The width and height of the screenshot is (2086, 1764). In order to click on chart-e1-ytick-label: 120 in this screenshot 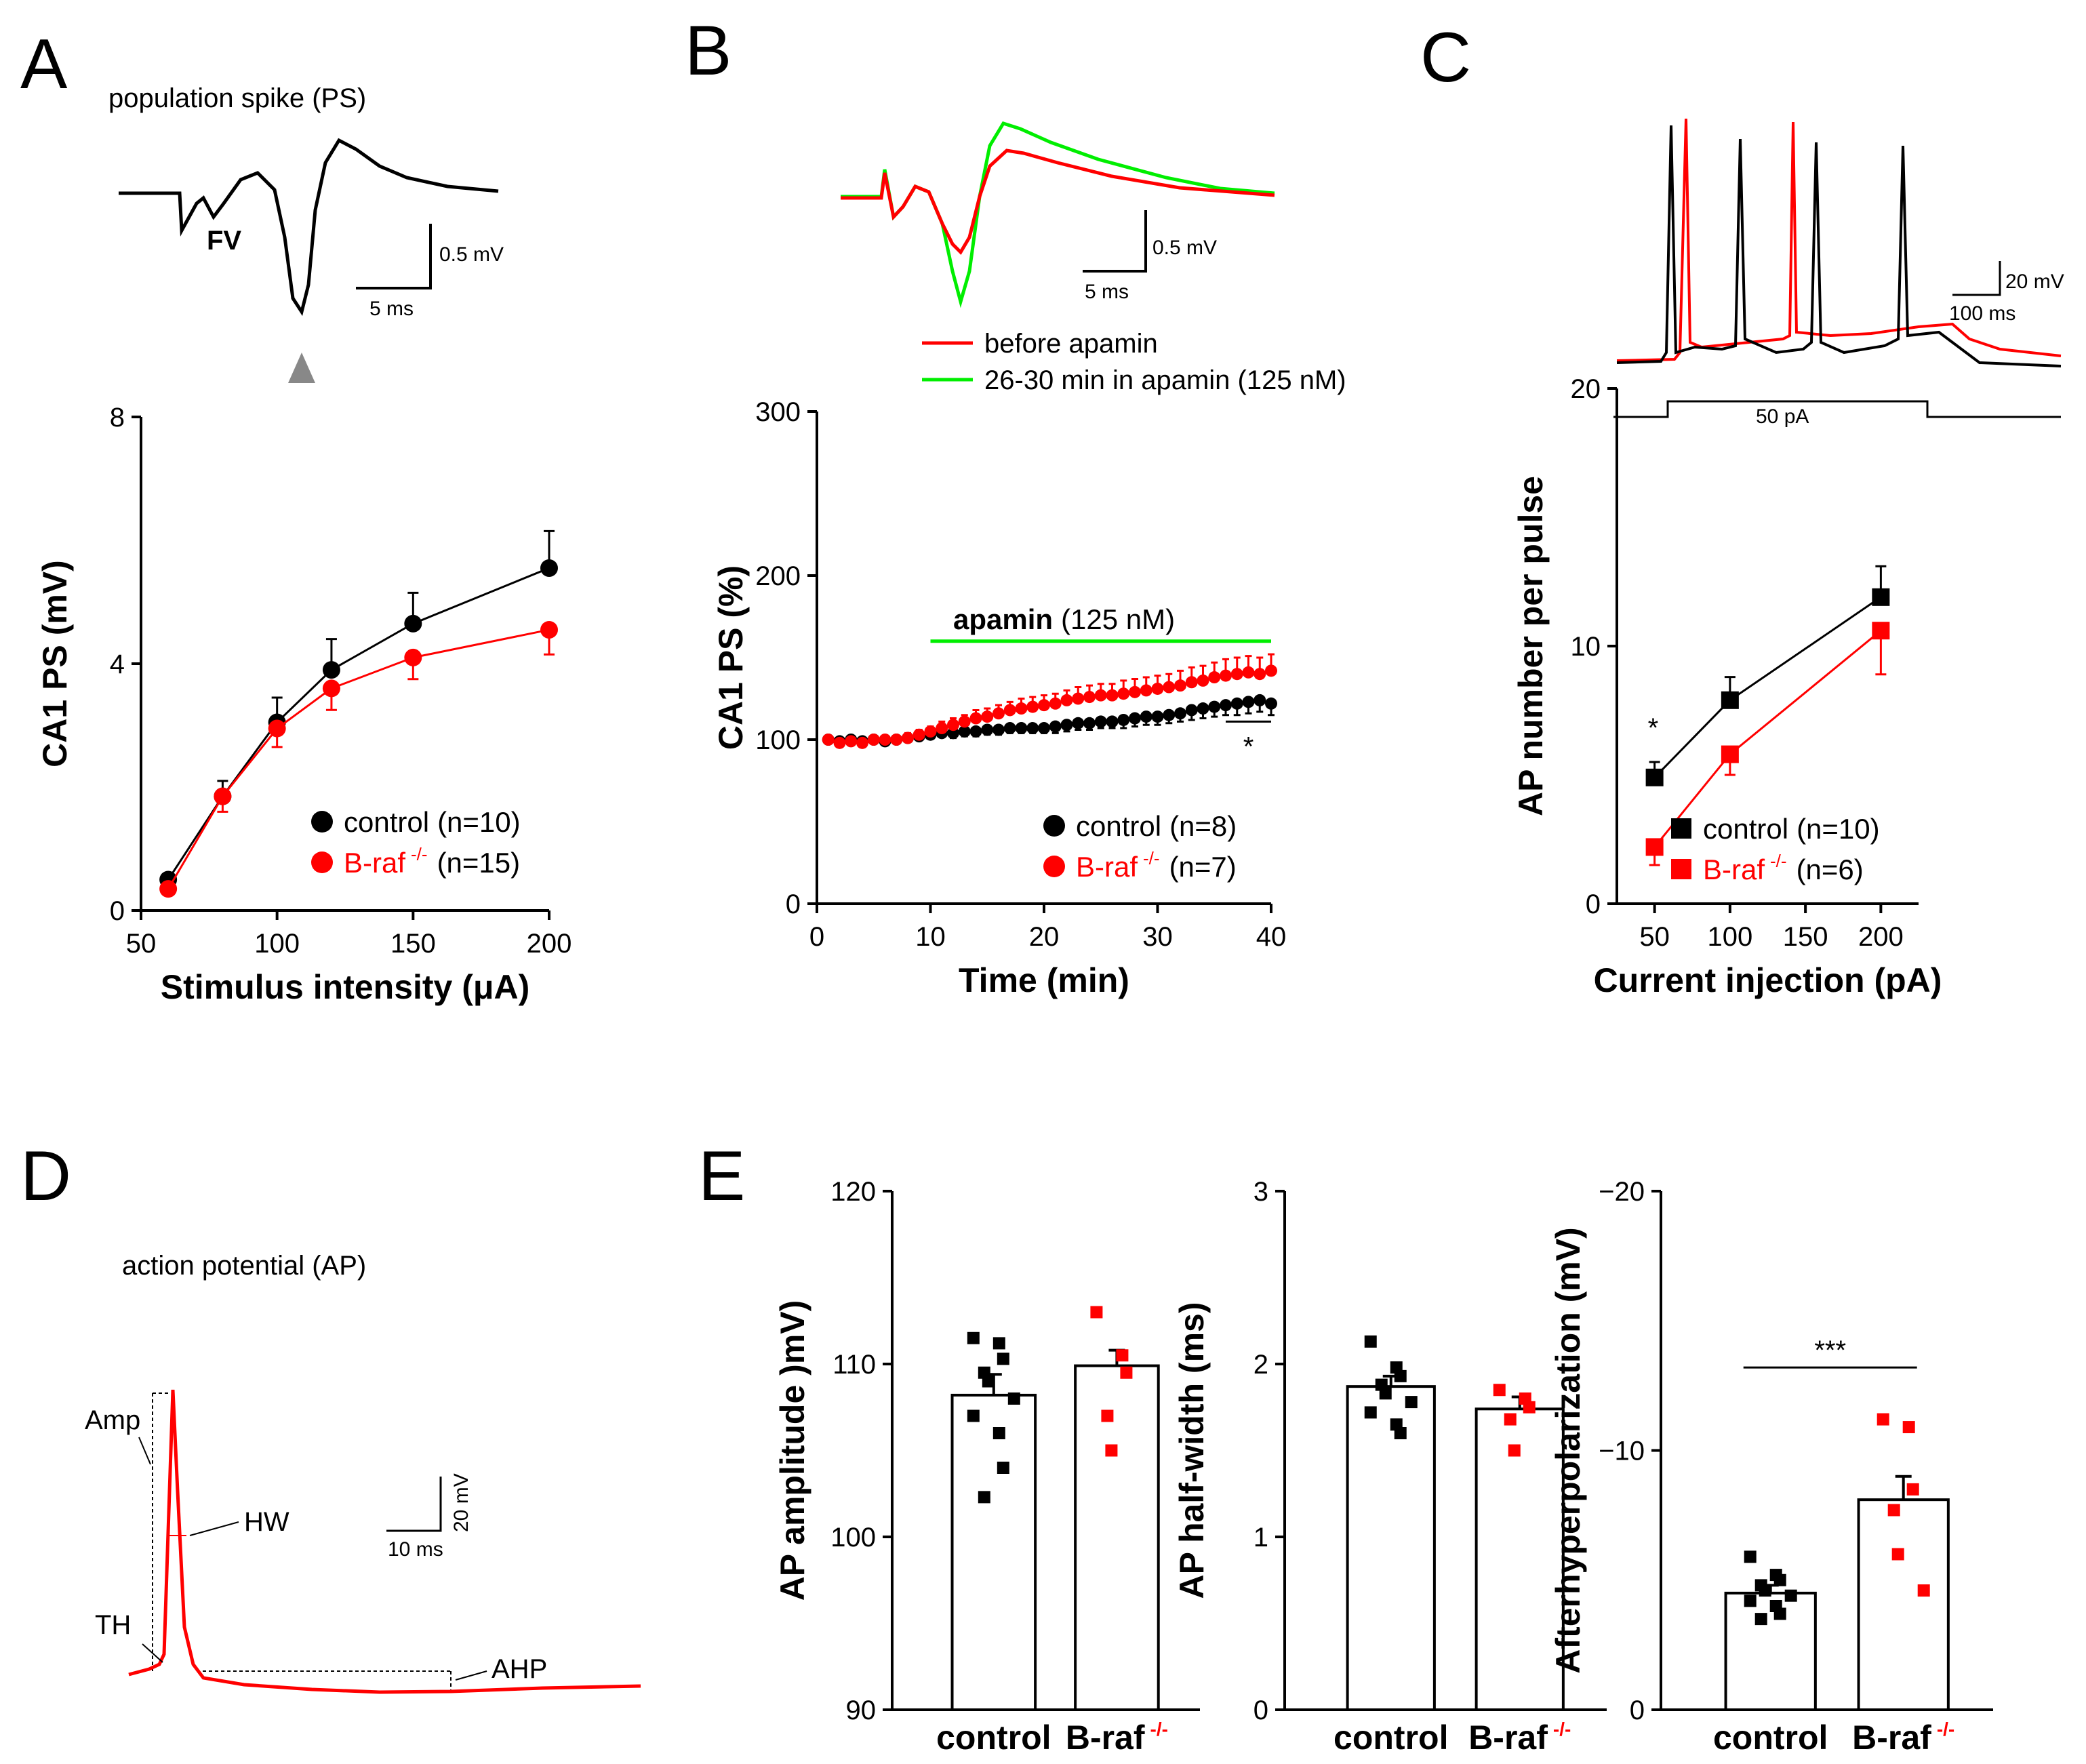, I will do `click(853, 1192)`.